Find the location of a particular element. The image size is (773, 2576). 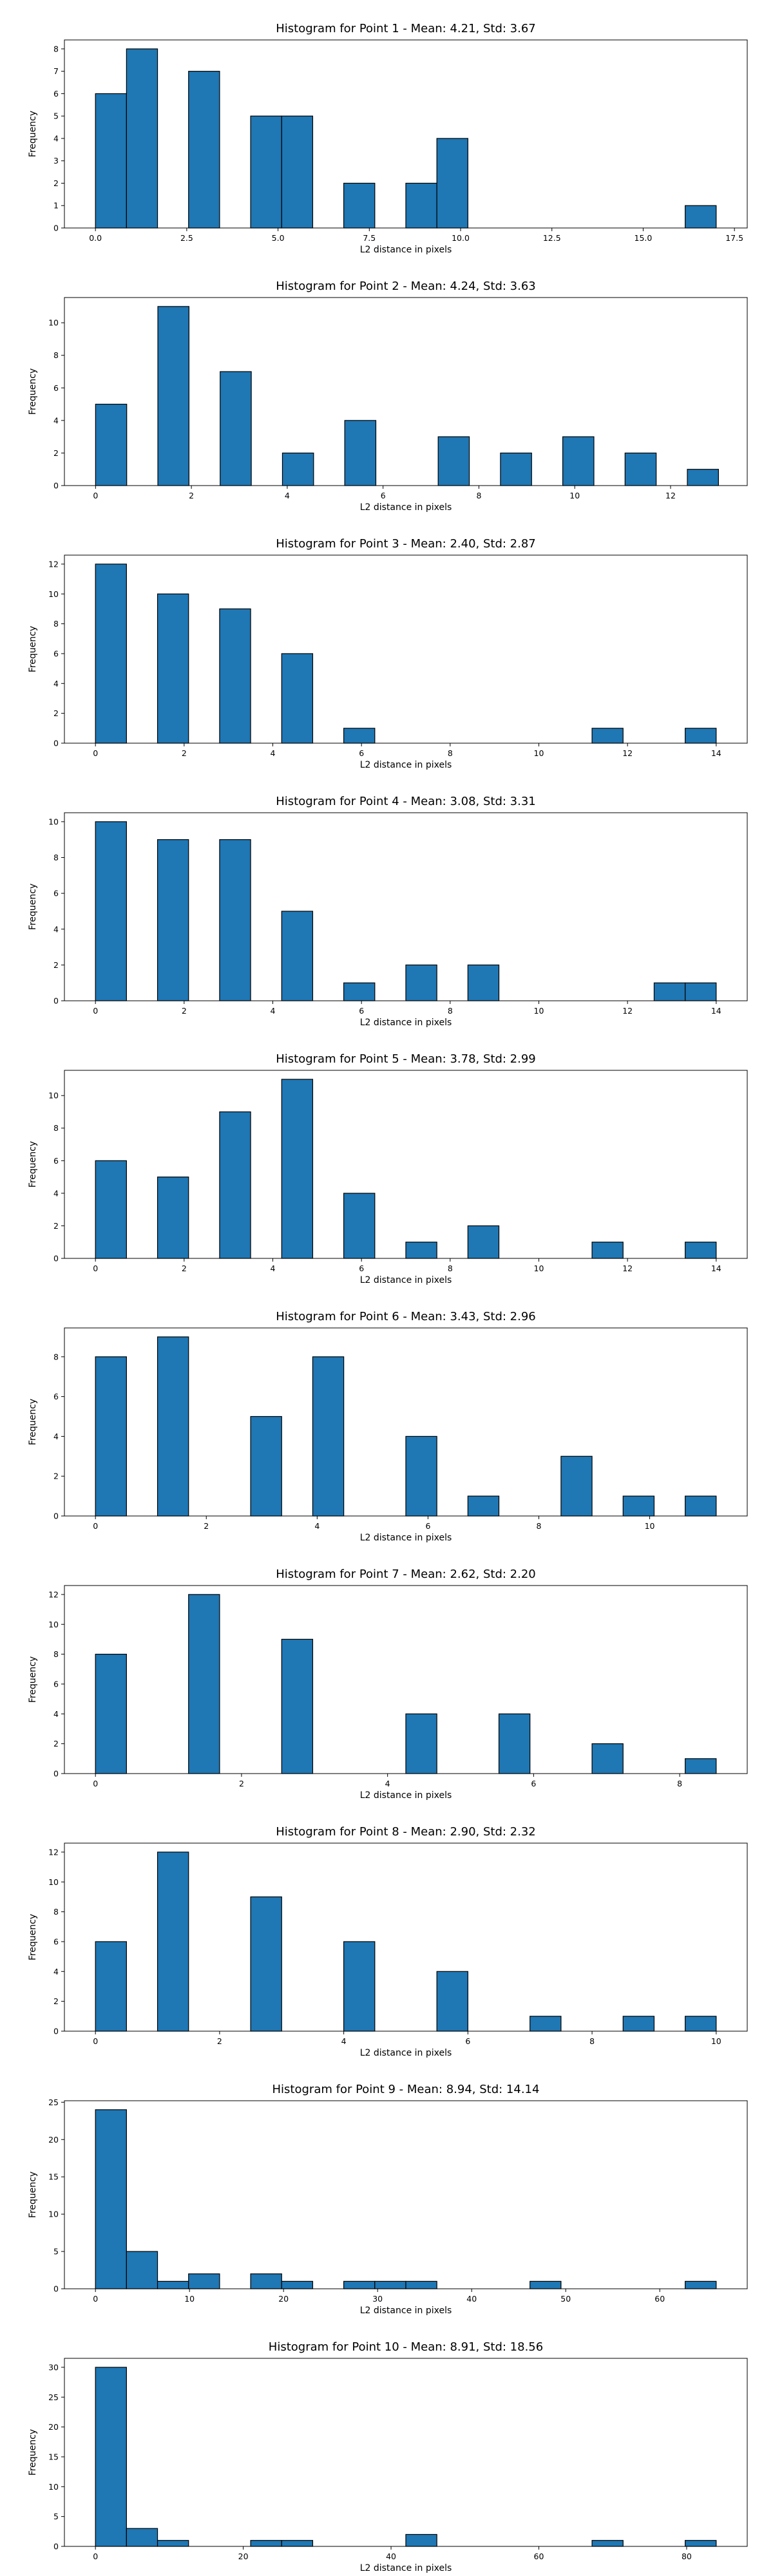

x-tick-label: 14 is located at coordinates (716, 753).